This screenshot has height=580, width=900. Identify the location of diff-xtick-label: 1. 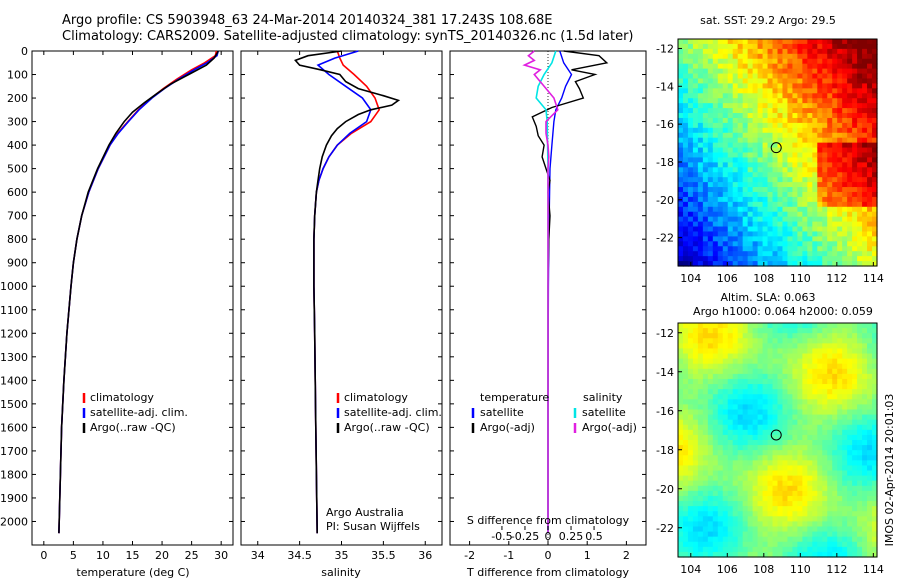
(587, 555).